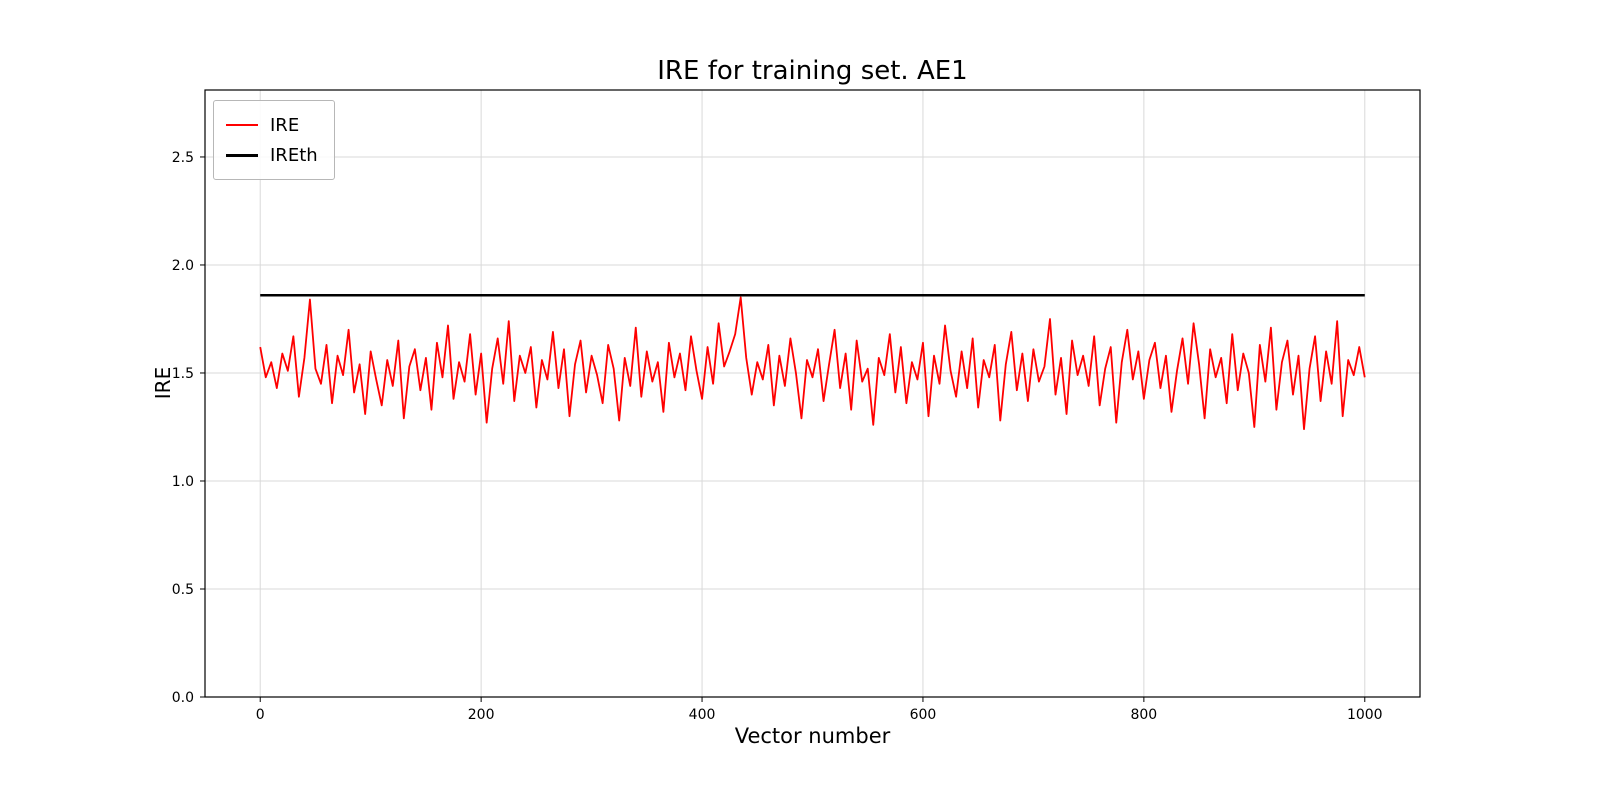 This screenshot has height=800, width=1600. What do you see at coordinates (163, 383) in the screenshot?
I see `y-axis-label: IRE` at bounding box center [163, 383].